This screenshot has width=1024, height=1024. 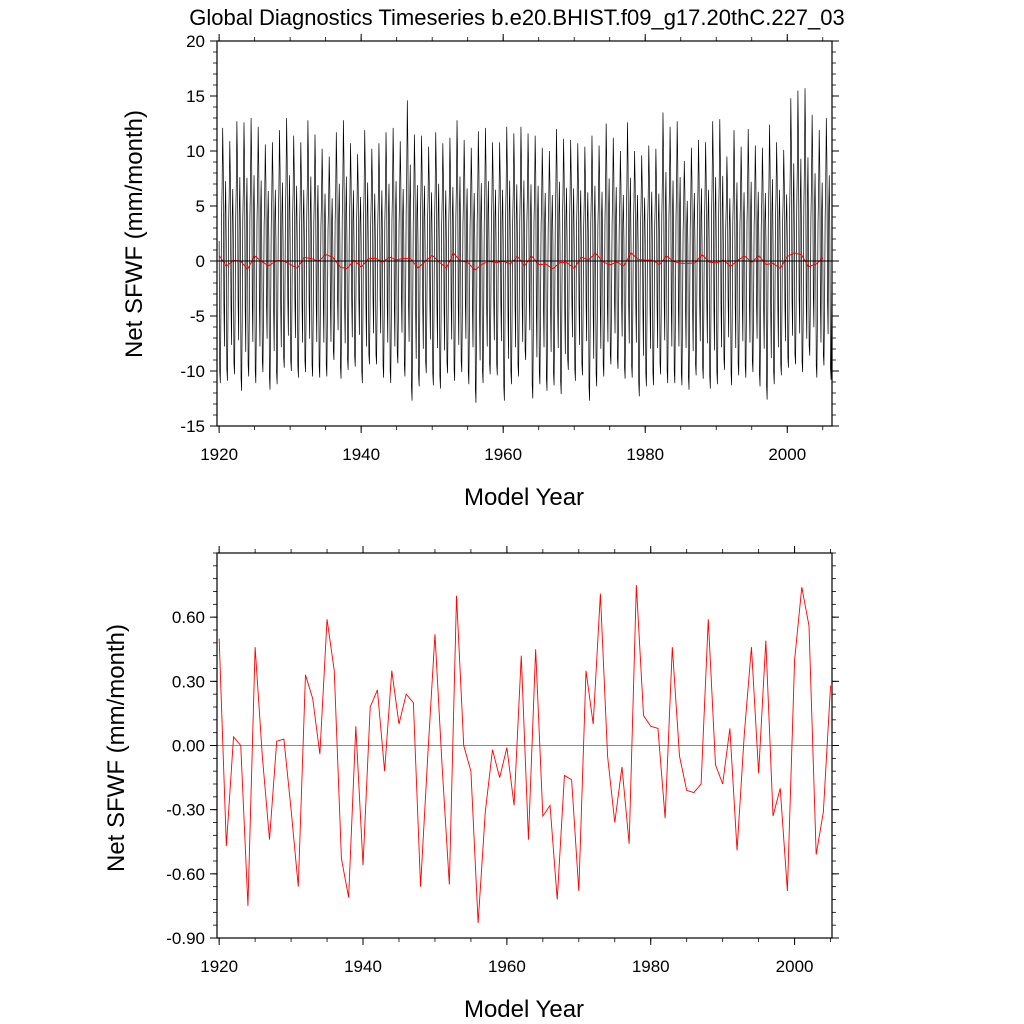 What do you see at coordinates (116, 748) in the screenshot?
I see `bottom-y-axis-label: Net SFWF (mm/month)` at bounding box center [116, 748].